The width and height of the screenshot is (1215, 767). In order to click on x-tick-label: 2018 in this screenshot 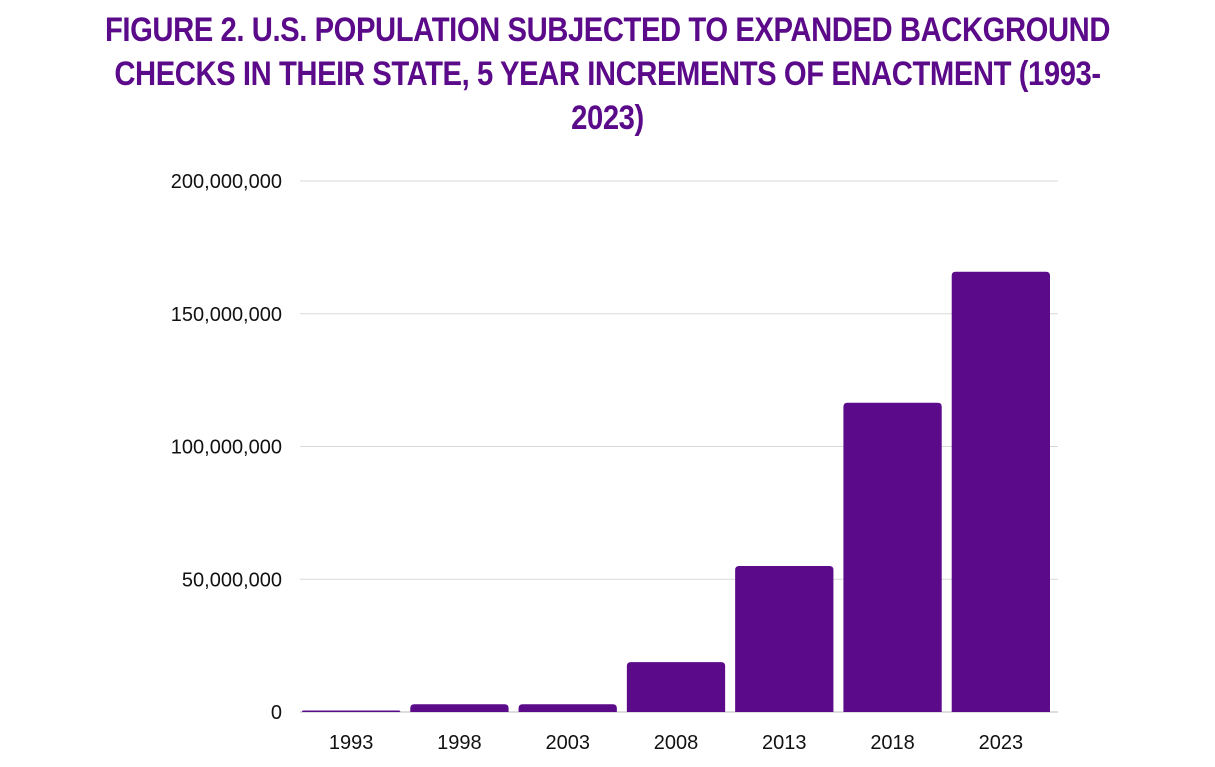, I will do `click(892, 743)`.